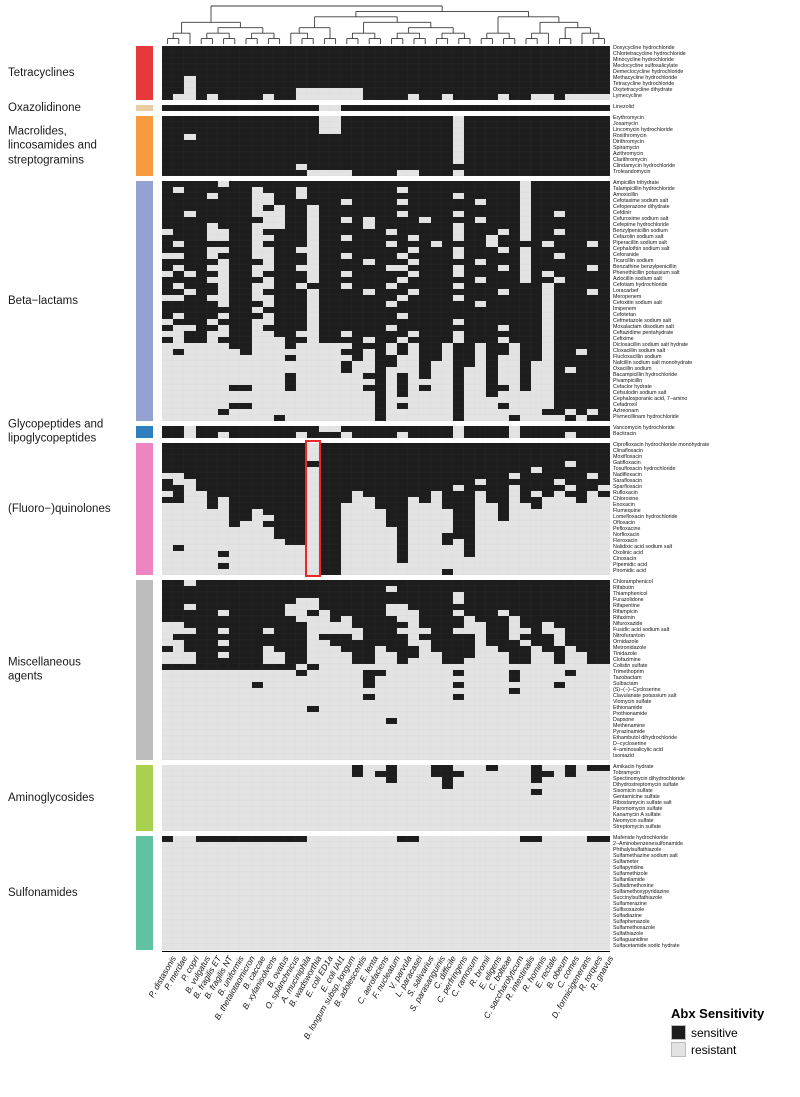 The width and height of the screenshot is (800, 1097). I want to click on row-label: 4−aminosalicylic acid, so click(638, 750).